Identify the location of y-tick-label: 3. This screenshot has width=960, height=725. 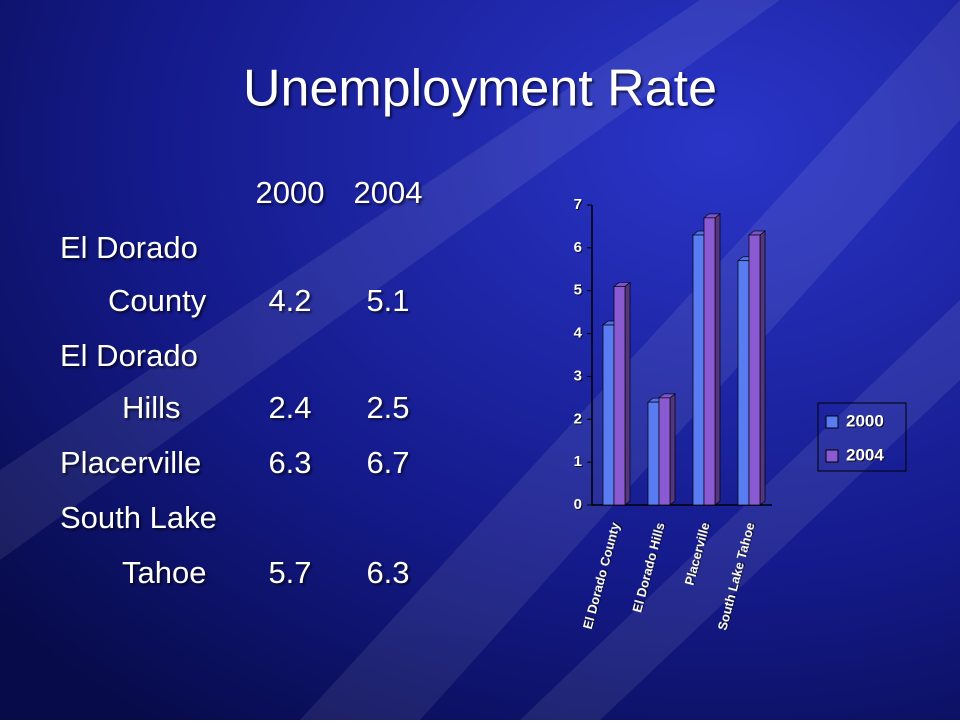
(578, 375).